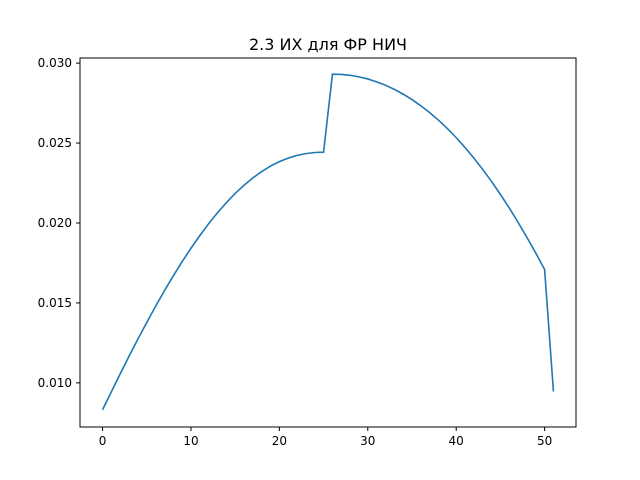 This screenshot has height=480, width=640. I want to click on x-tick-label: 40, so click(456, 441).